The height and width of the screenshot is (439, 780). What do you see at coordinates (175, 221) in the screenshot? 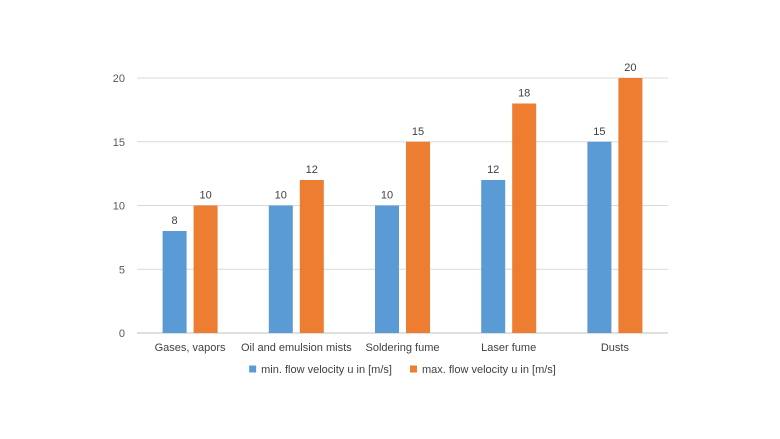
I see `data-label: 8` at bounding box center [175, 221].